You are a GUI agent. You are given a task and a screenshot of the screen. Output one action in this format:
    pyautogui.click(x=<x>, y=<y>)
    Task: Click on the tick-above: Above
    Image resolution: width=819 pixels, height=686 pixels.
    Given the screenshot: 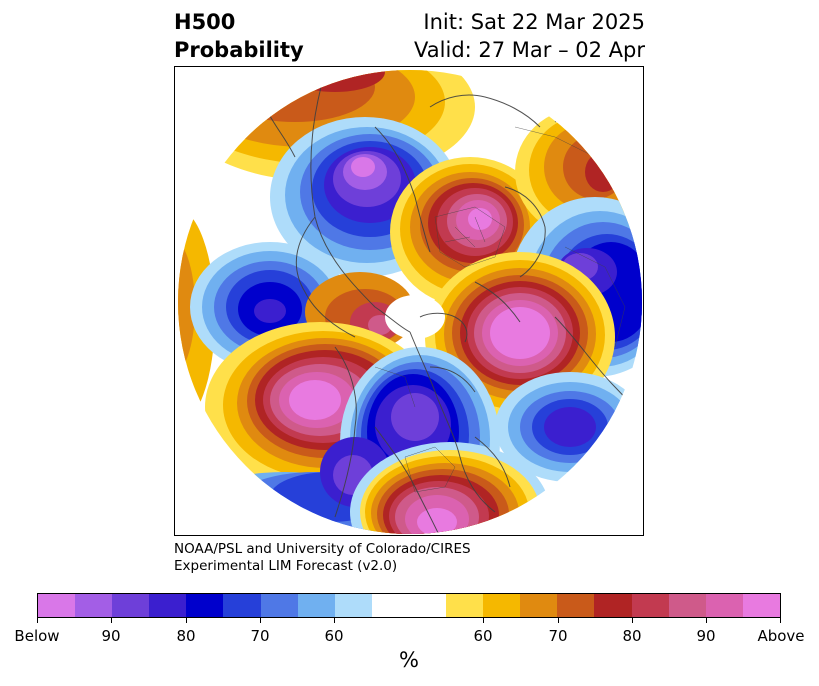 What is the action you would take?
    pyautogui.click(x=781, y=636)
    